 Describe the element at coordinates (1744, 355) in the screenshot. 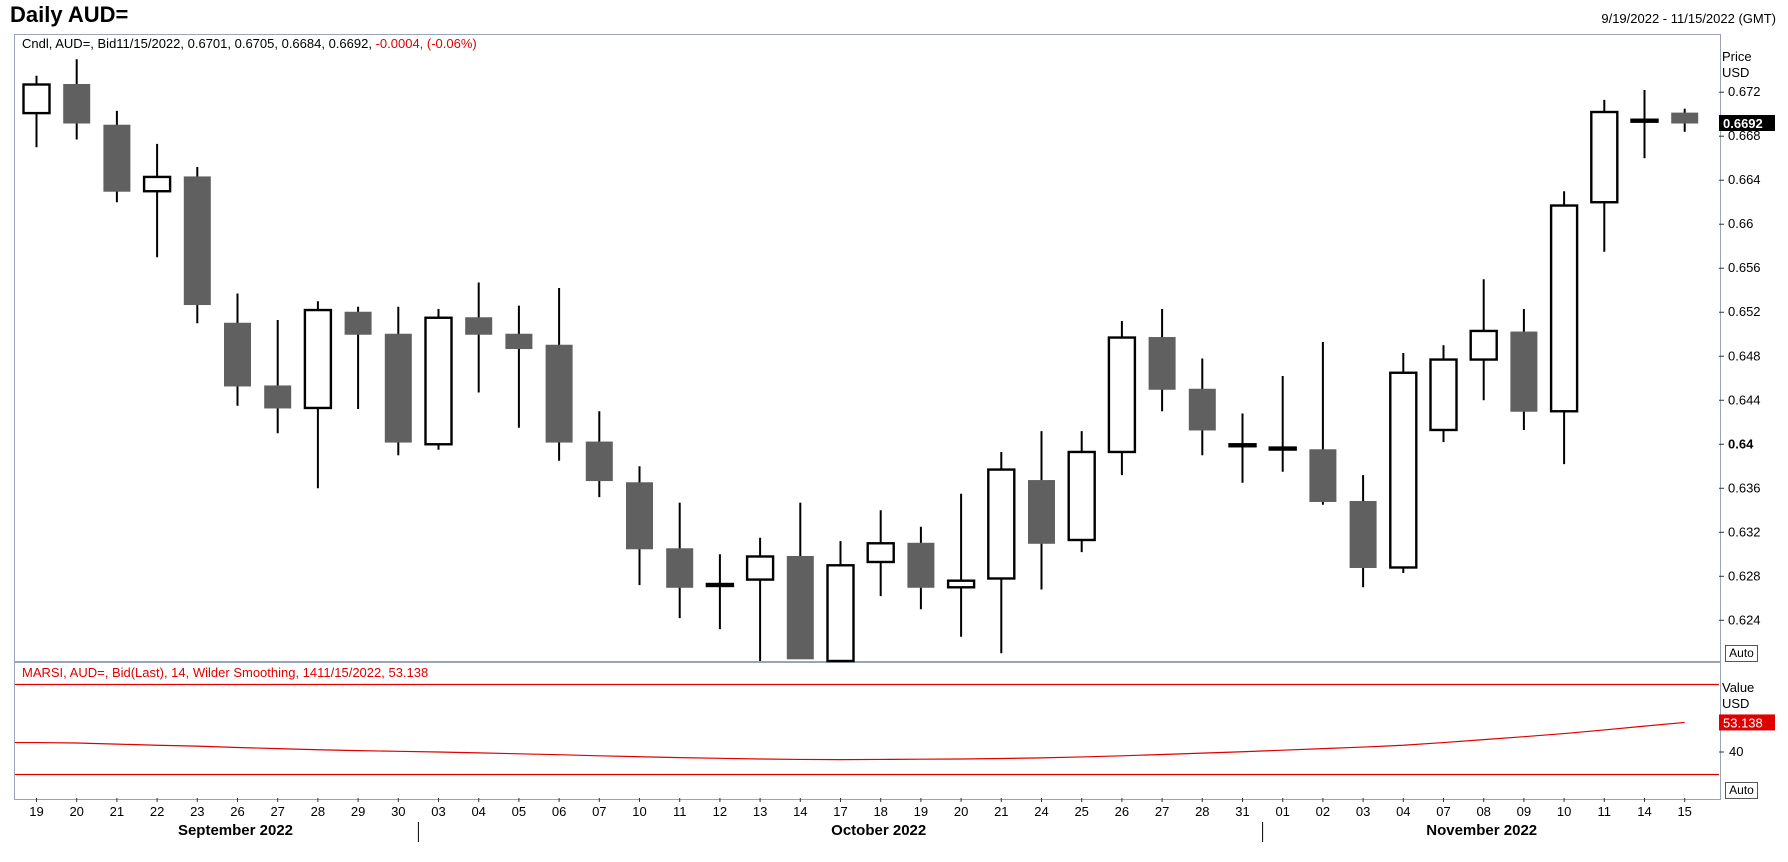

I see `price-axis-label: 0.648` at that location.